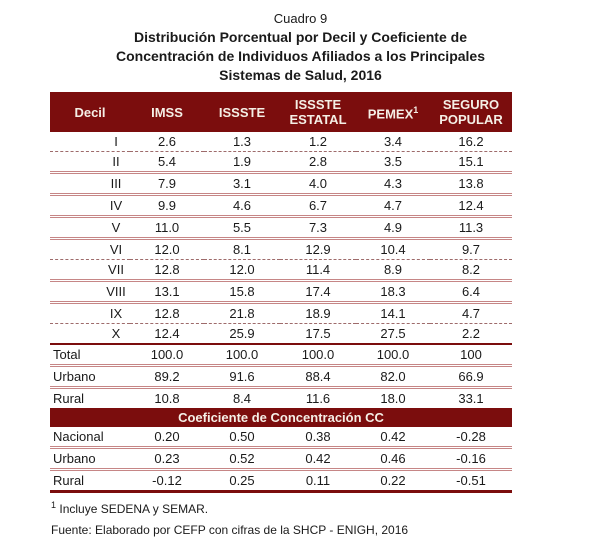  Describe the element at coordinates (393, 438) in the screenshot. I see `value-cell: 0.42` at that location.